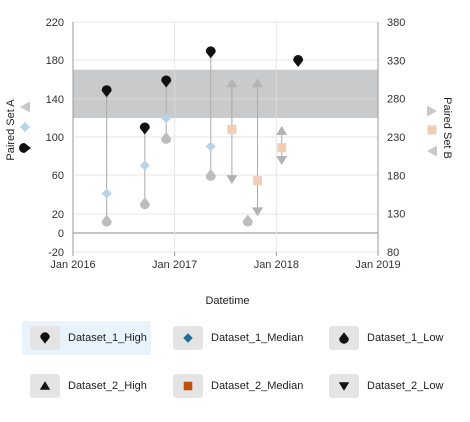  What do you see at coordinates (257, 386) in the screenshot?
I see `legend-label: Dataset_2_Median` at bounding box center [257, 386].